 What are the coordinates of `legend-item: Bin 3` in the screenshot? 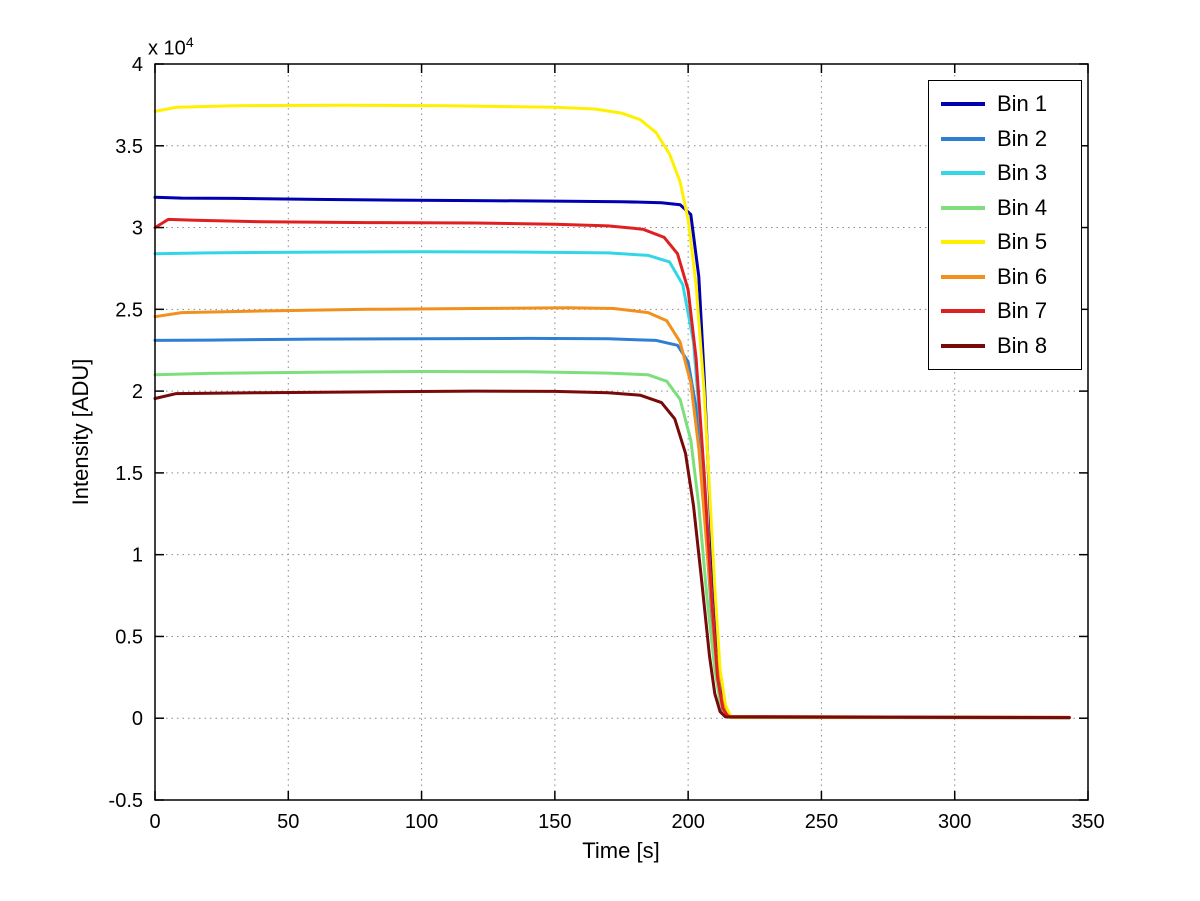 It's located at (1005, 173).